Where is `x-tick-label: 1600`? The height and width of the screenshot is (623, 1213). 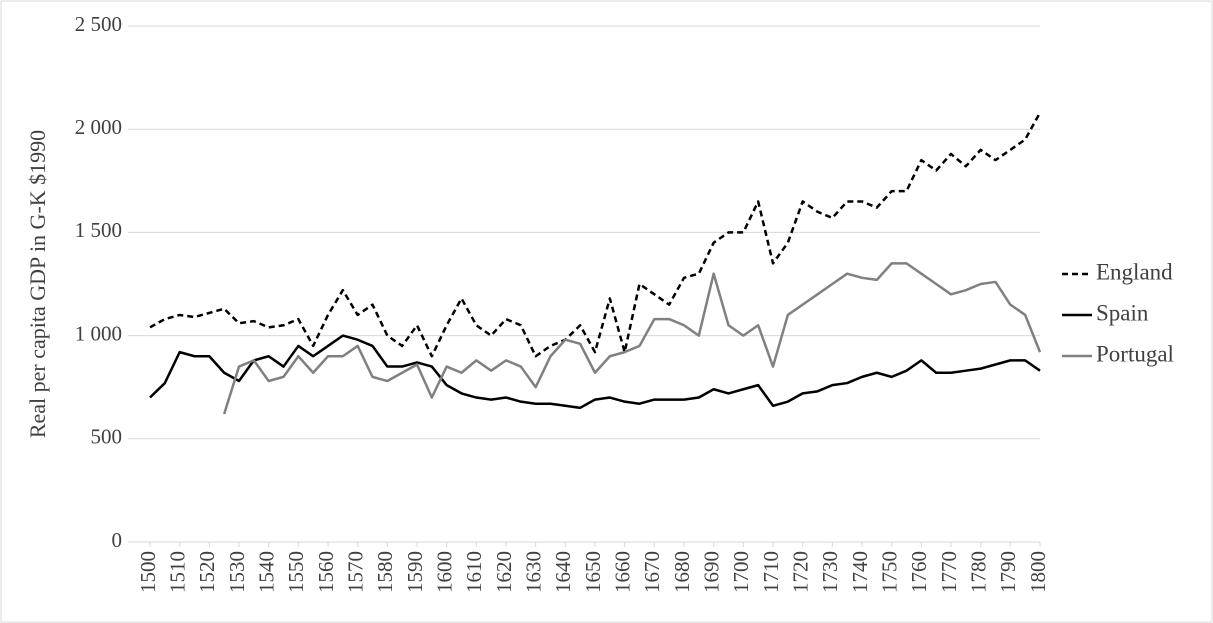 x-tick-label: 1600 is located at coordinates (444, 572).